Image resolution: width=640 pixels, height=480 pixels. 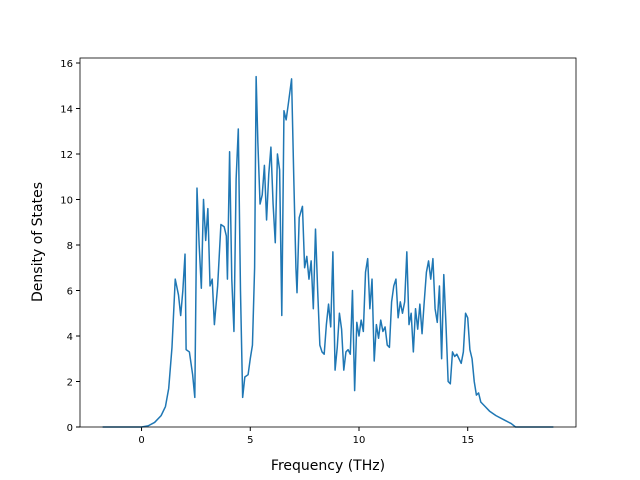 What do you see at coordinates (70, 428) in the screenshot?
I see `y-tick-label: 0` at bounding box center [70, 428].